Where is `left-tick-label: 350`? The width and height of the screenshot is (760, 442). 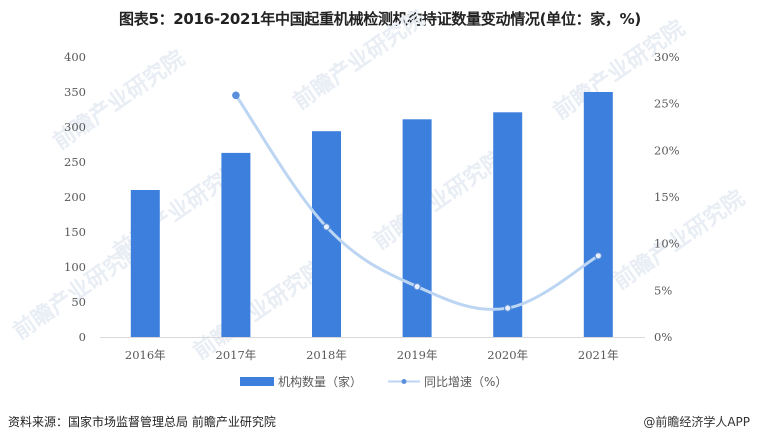 left-tick-label: 350 is located at coordinates (75, 92).